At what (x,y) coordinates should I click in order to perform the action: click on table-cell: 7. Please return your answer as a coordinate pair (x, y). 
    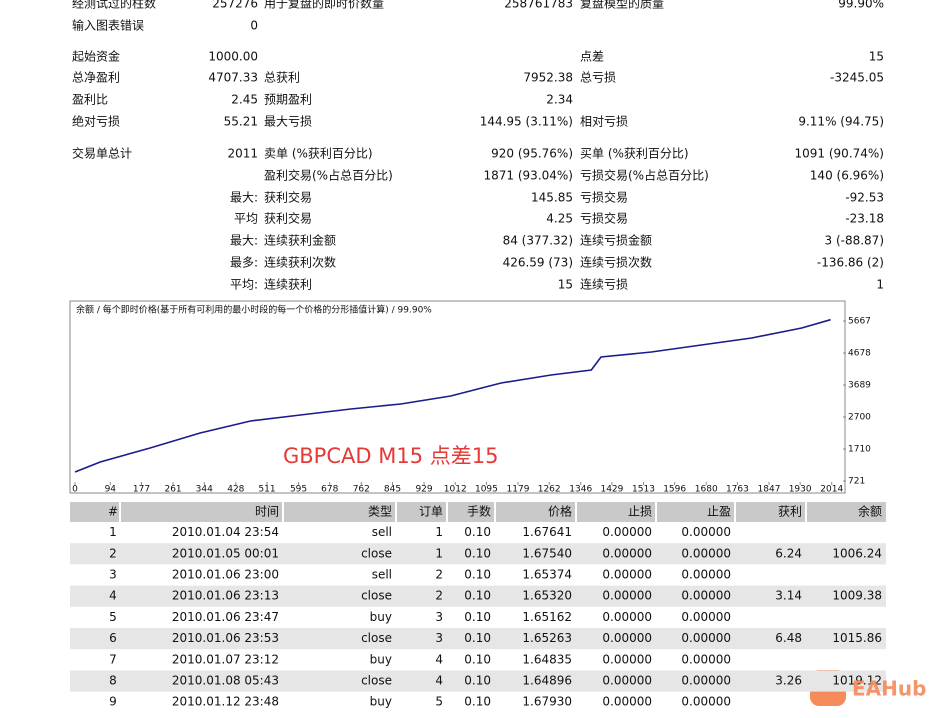
    Looking at the image, I should click on (113, 659).